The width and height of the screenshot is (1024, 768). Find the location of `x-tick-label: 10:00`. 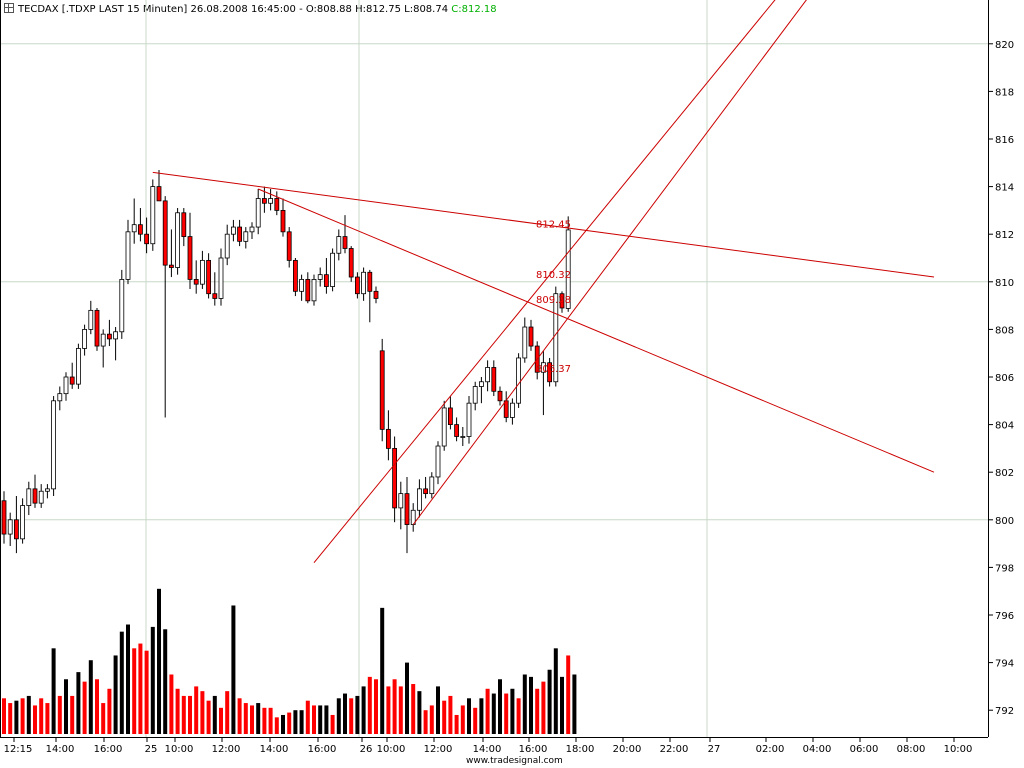

x-tick-label: 10:00 is located at coordinates (179, 749).